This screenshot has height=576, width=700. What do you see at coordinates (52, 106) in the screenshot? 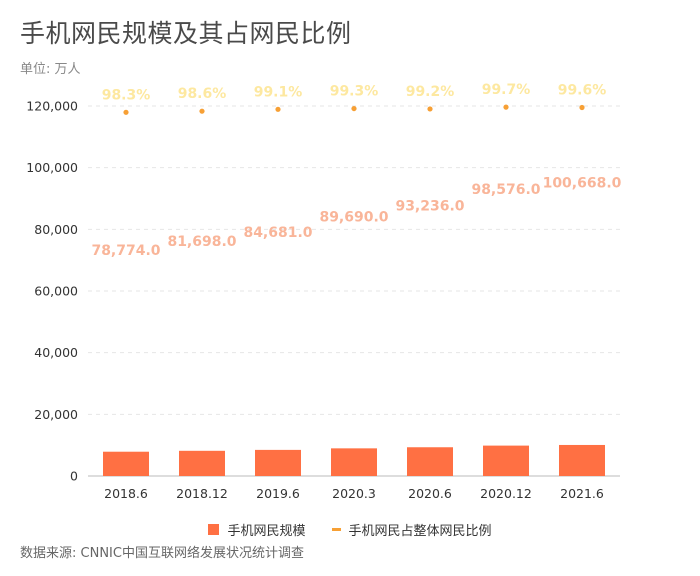
I see `y-tick-label: 120,000` at bounding box center [52, 106].